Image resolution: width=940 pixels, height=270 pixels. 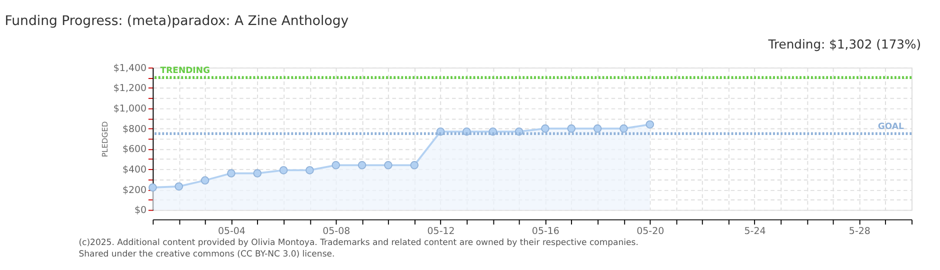 I want to click on y-tick-label: $1,200, so click(x=130, y=88).